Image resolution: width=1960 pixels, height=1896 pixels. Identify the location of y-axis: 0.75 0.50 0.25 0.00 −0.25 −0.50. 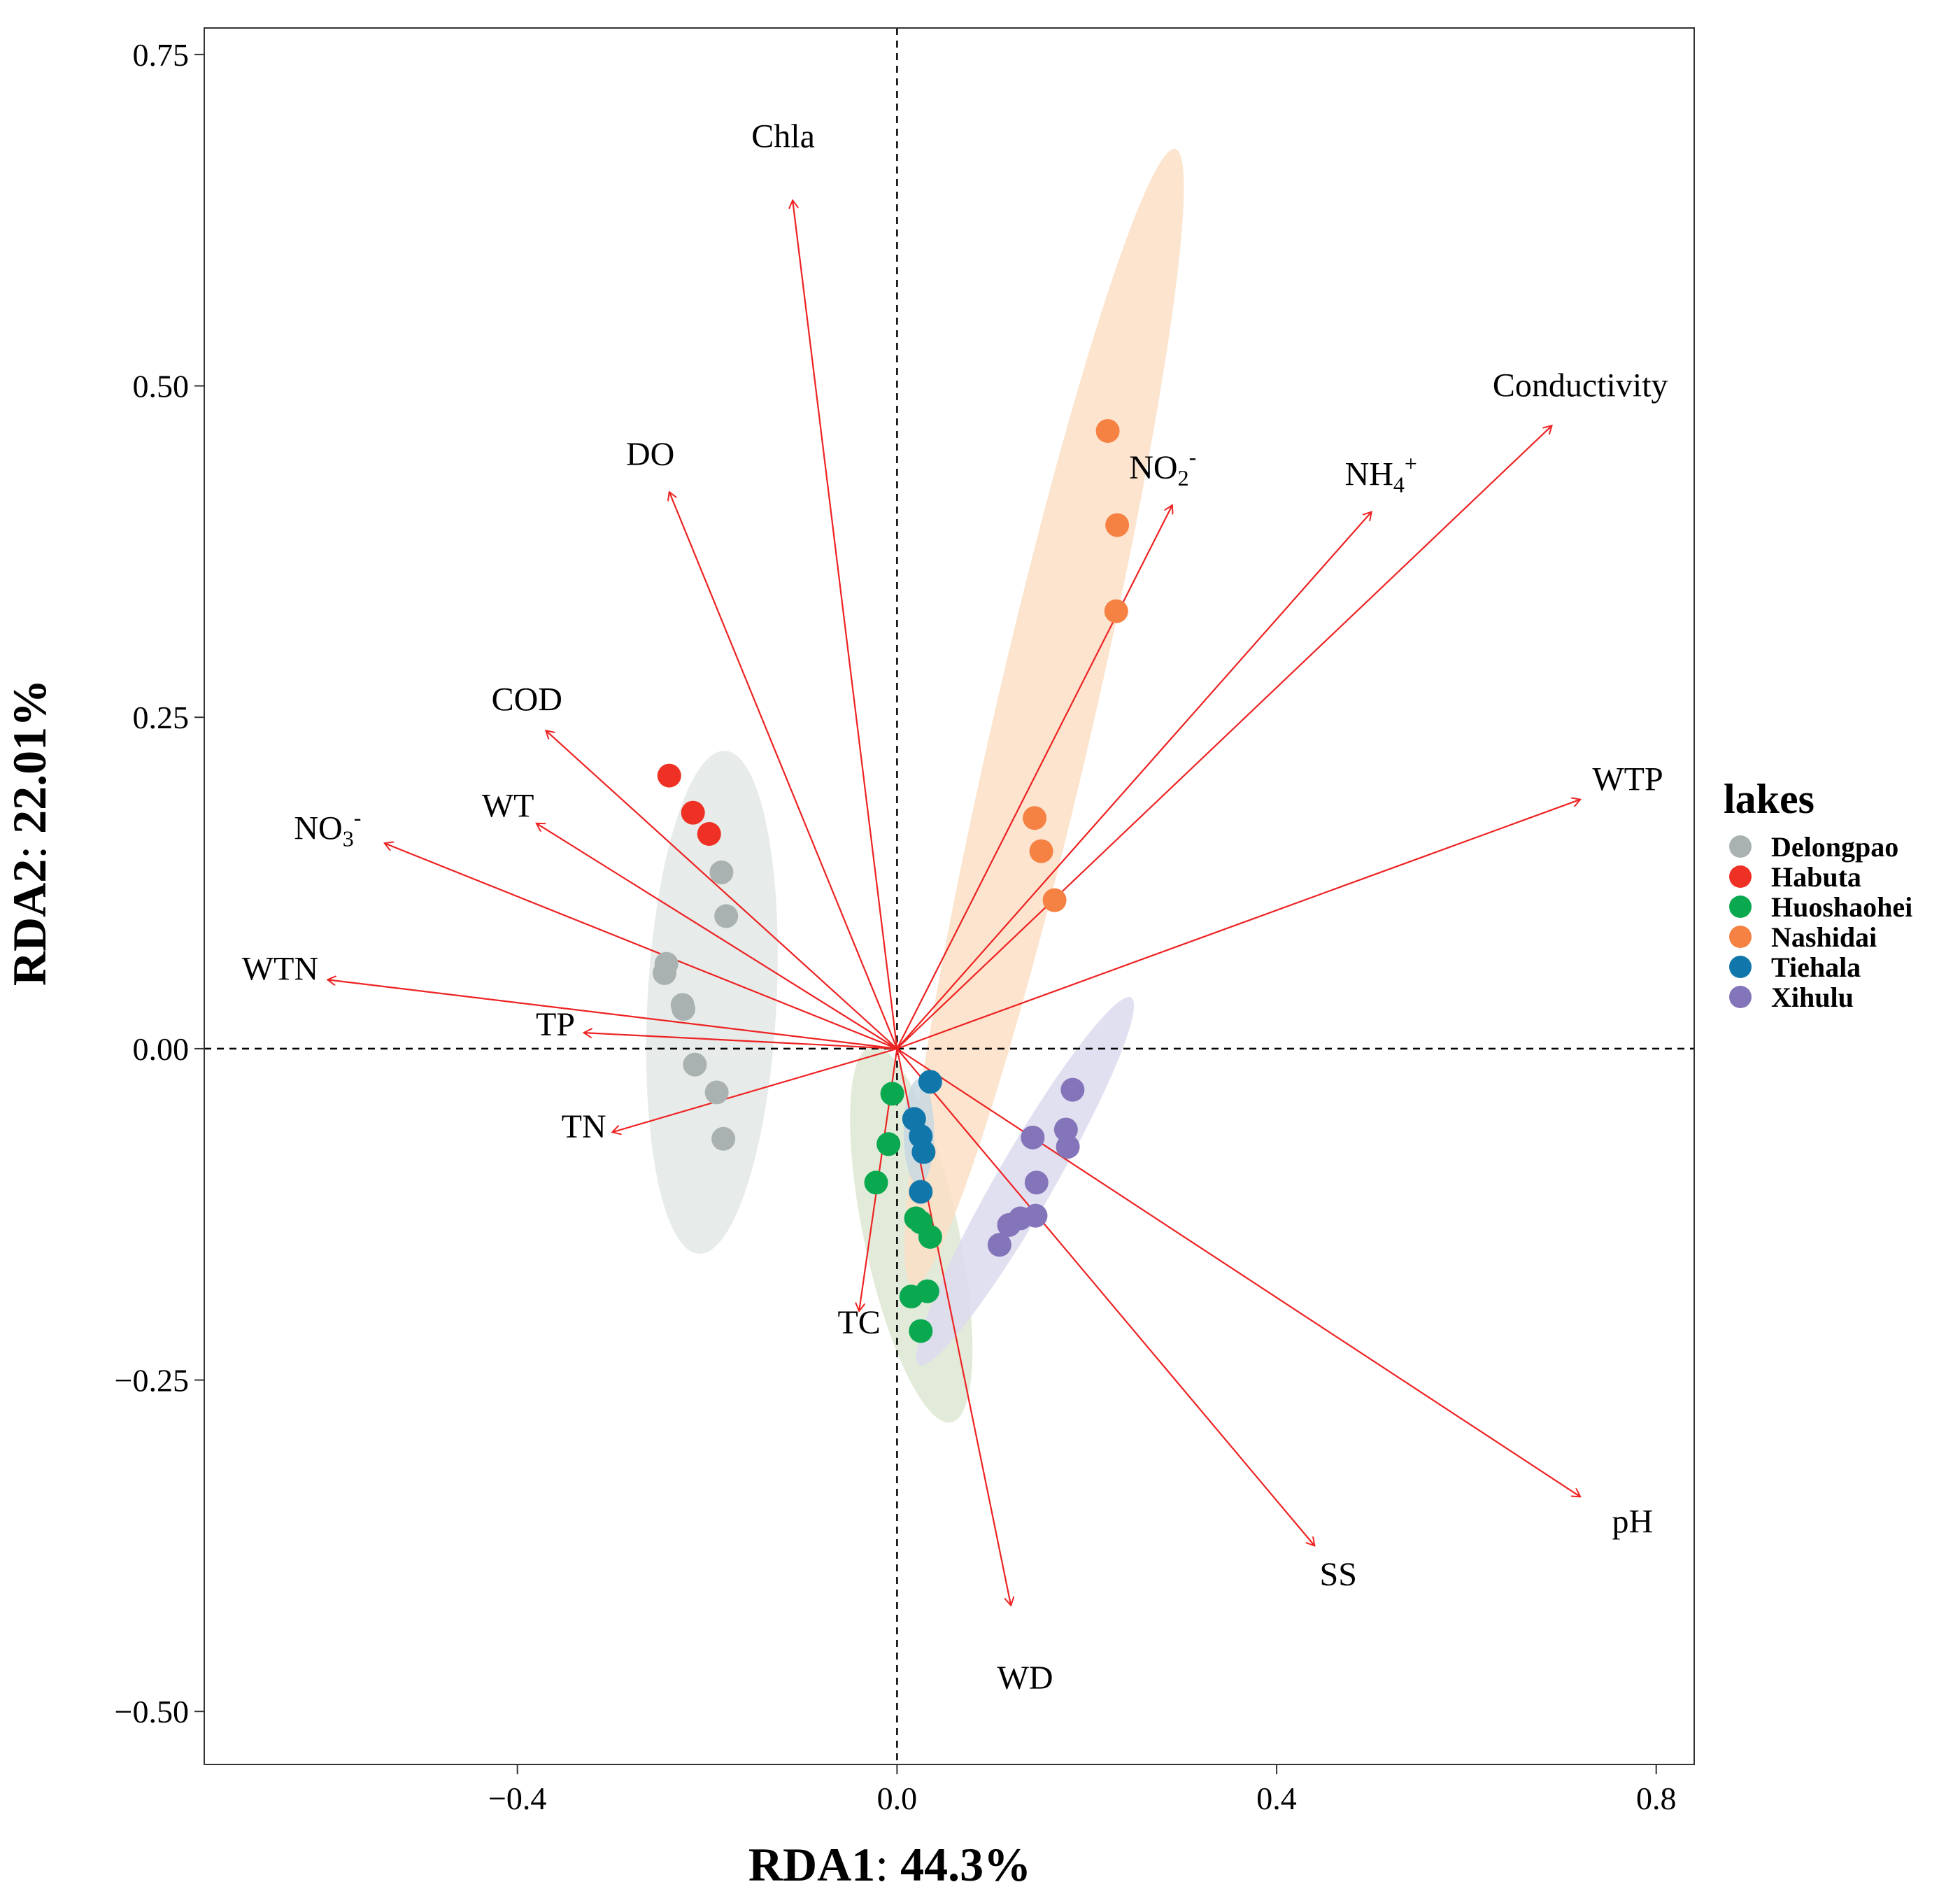
(159, 883).